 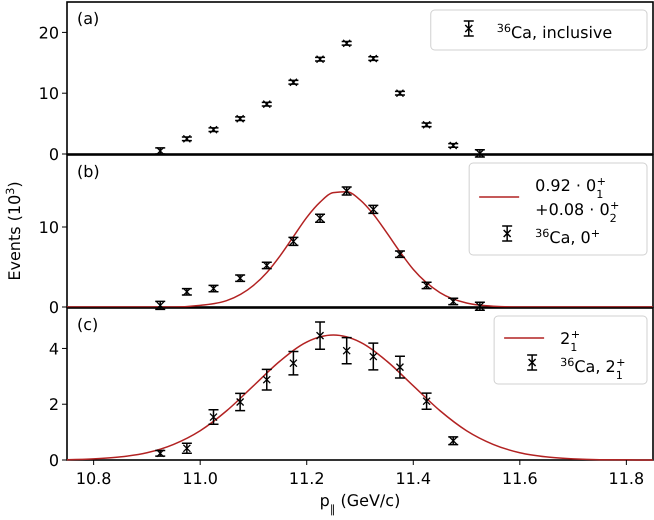 I want to click on x-tick-label: 11.8, so click(x=626, y=478).